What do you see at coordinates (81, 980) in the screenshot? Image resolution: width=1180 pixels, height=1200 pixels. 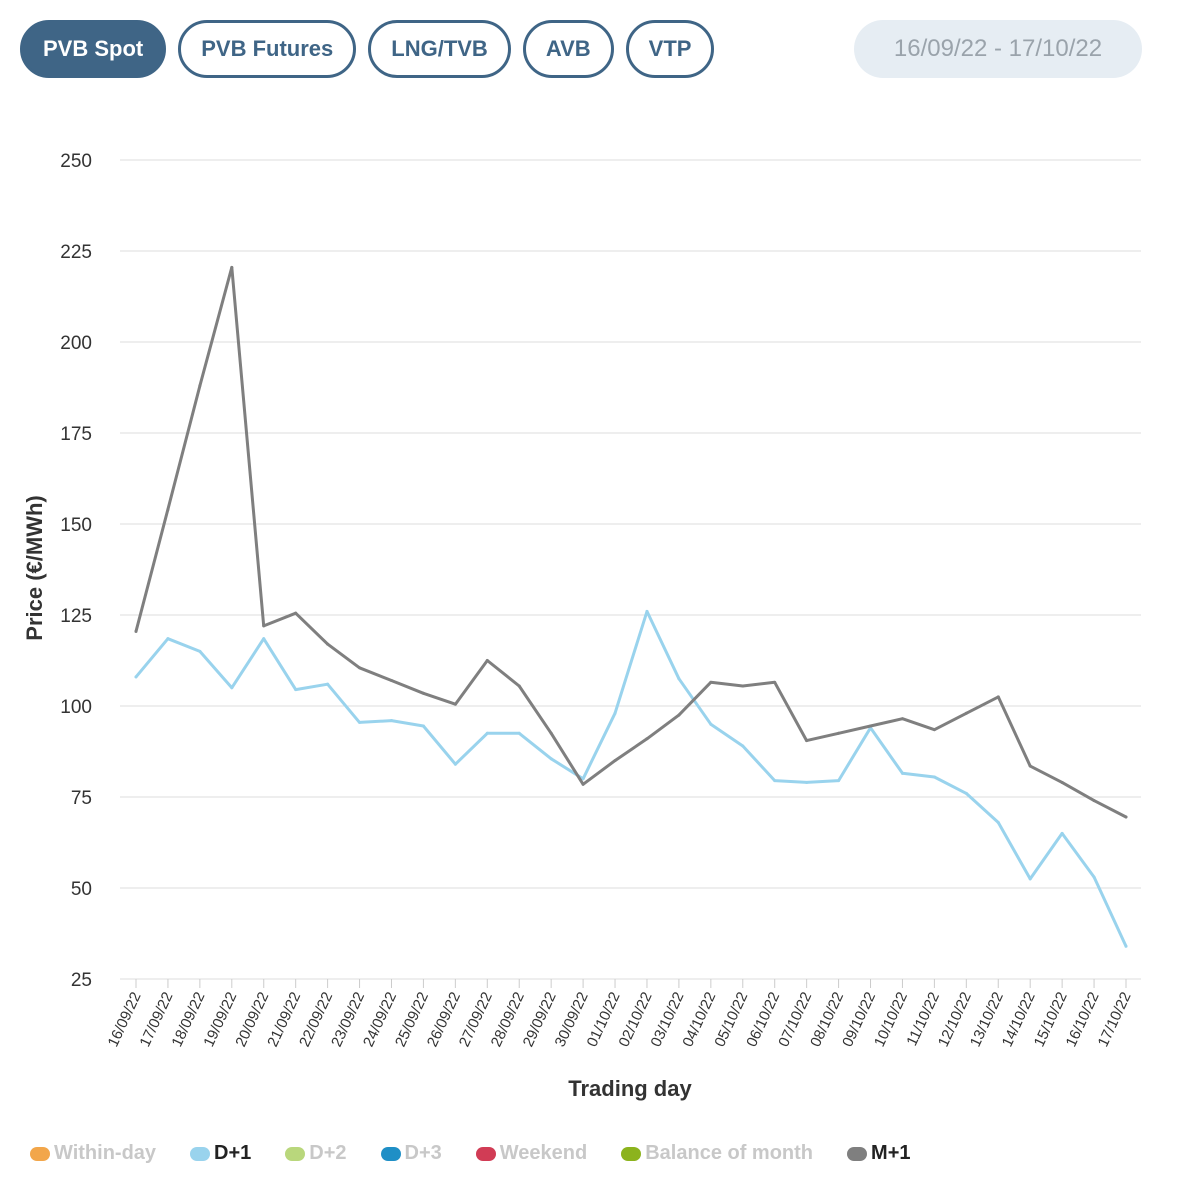 I see `y-tick-label: 25` at bounding box center [81, 980].